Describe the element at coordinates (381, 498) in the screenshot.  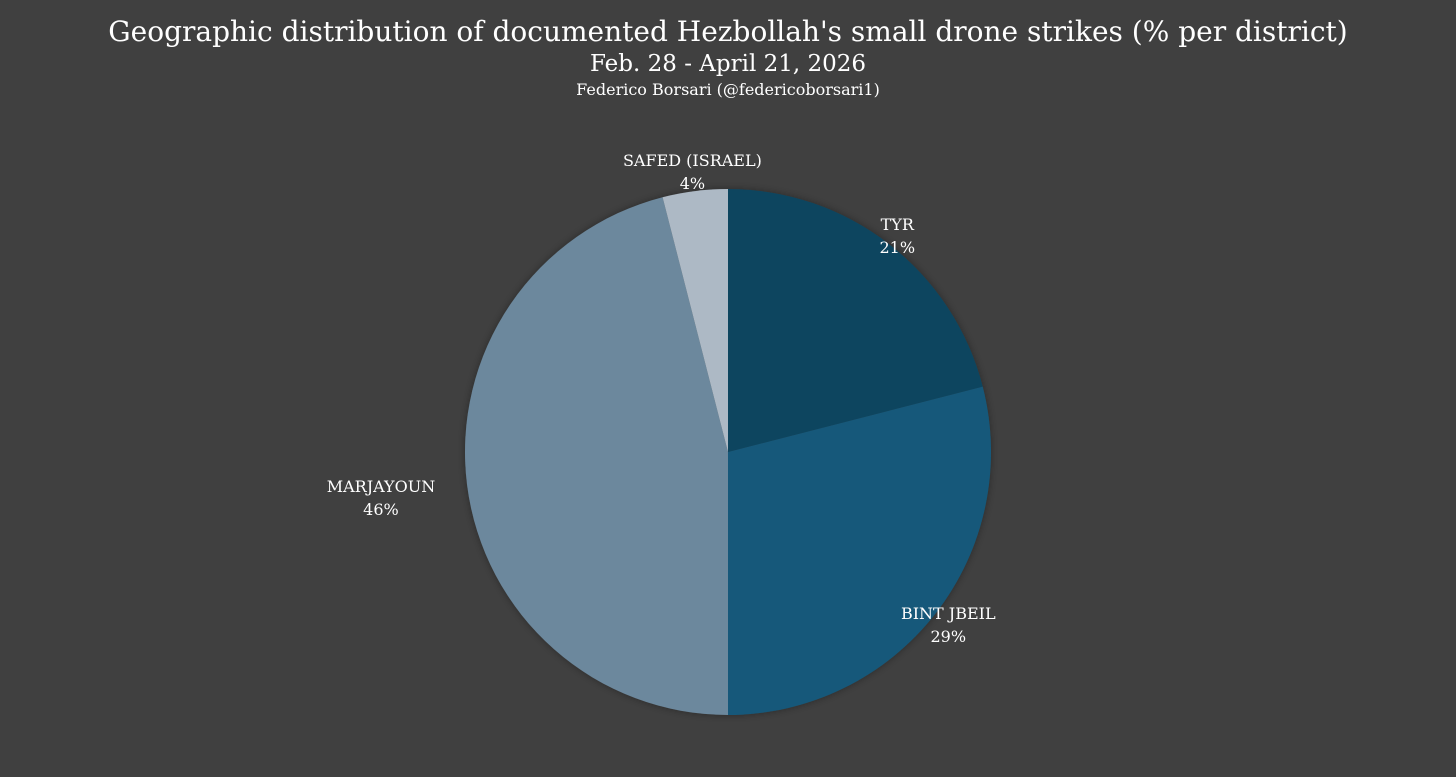
I see `slice-label-marjayoun: MARJAYOUN 46%` at that location.